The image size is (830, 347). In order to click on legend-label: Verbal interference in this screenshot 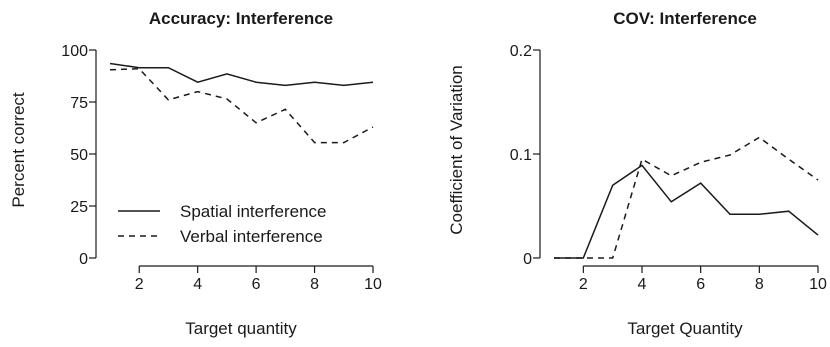, I will do `click(251, 236)`.